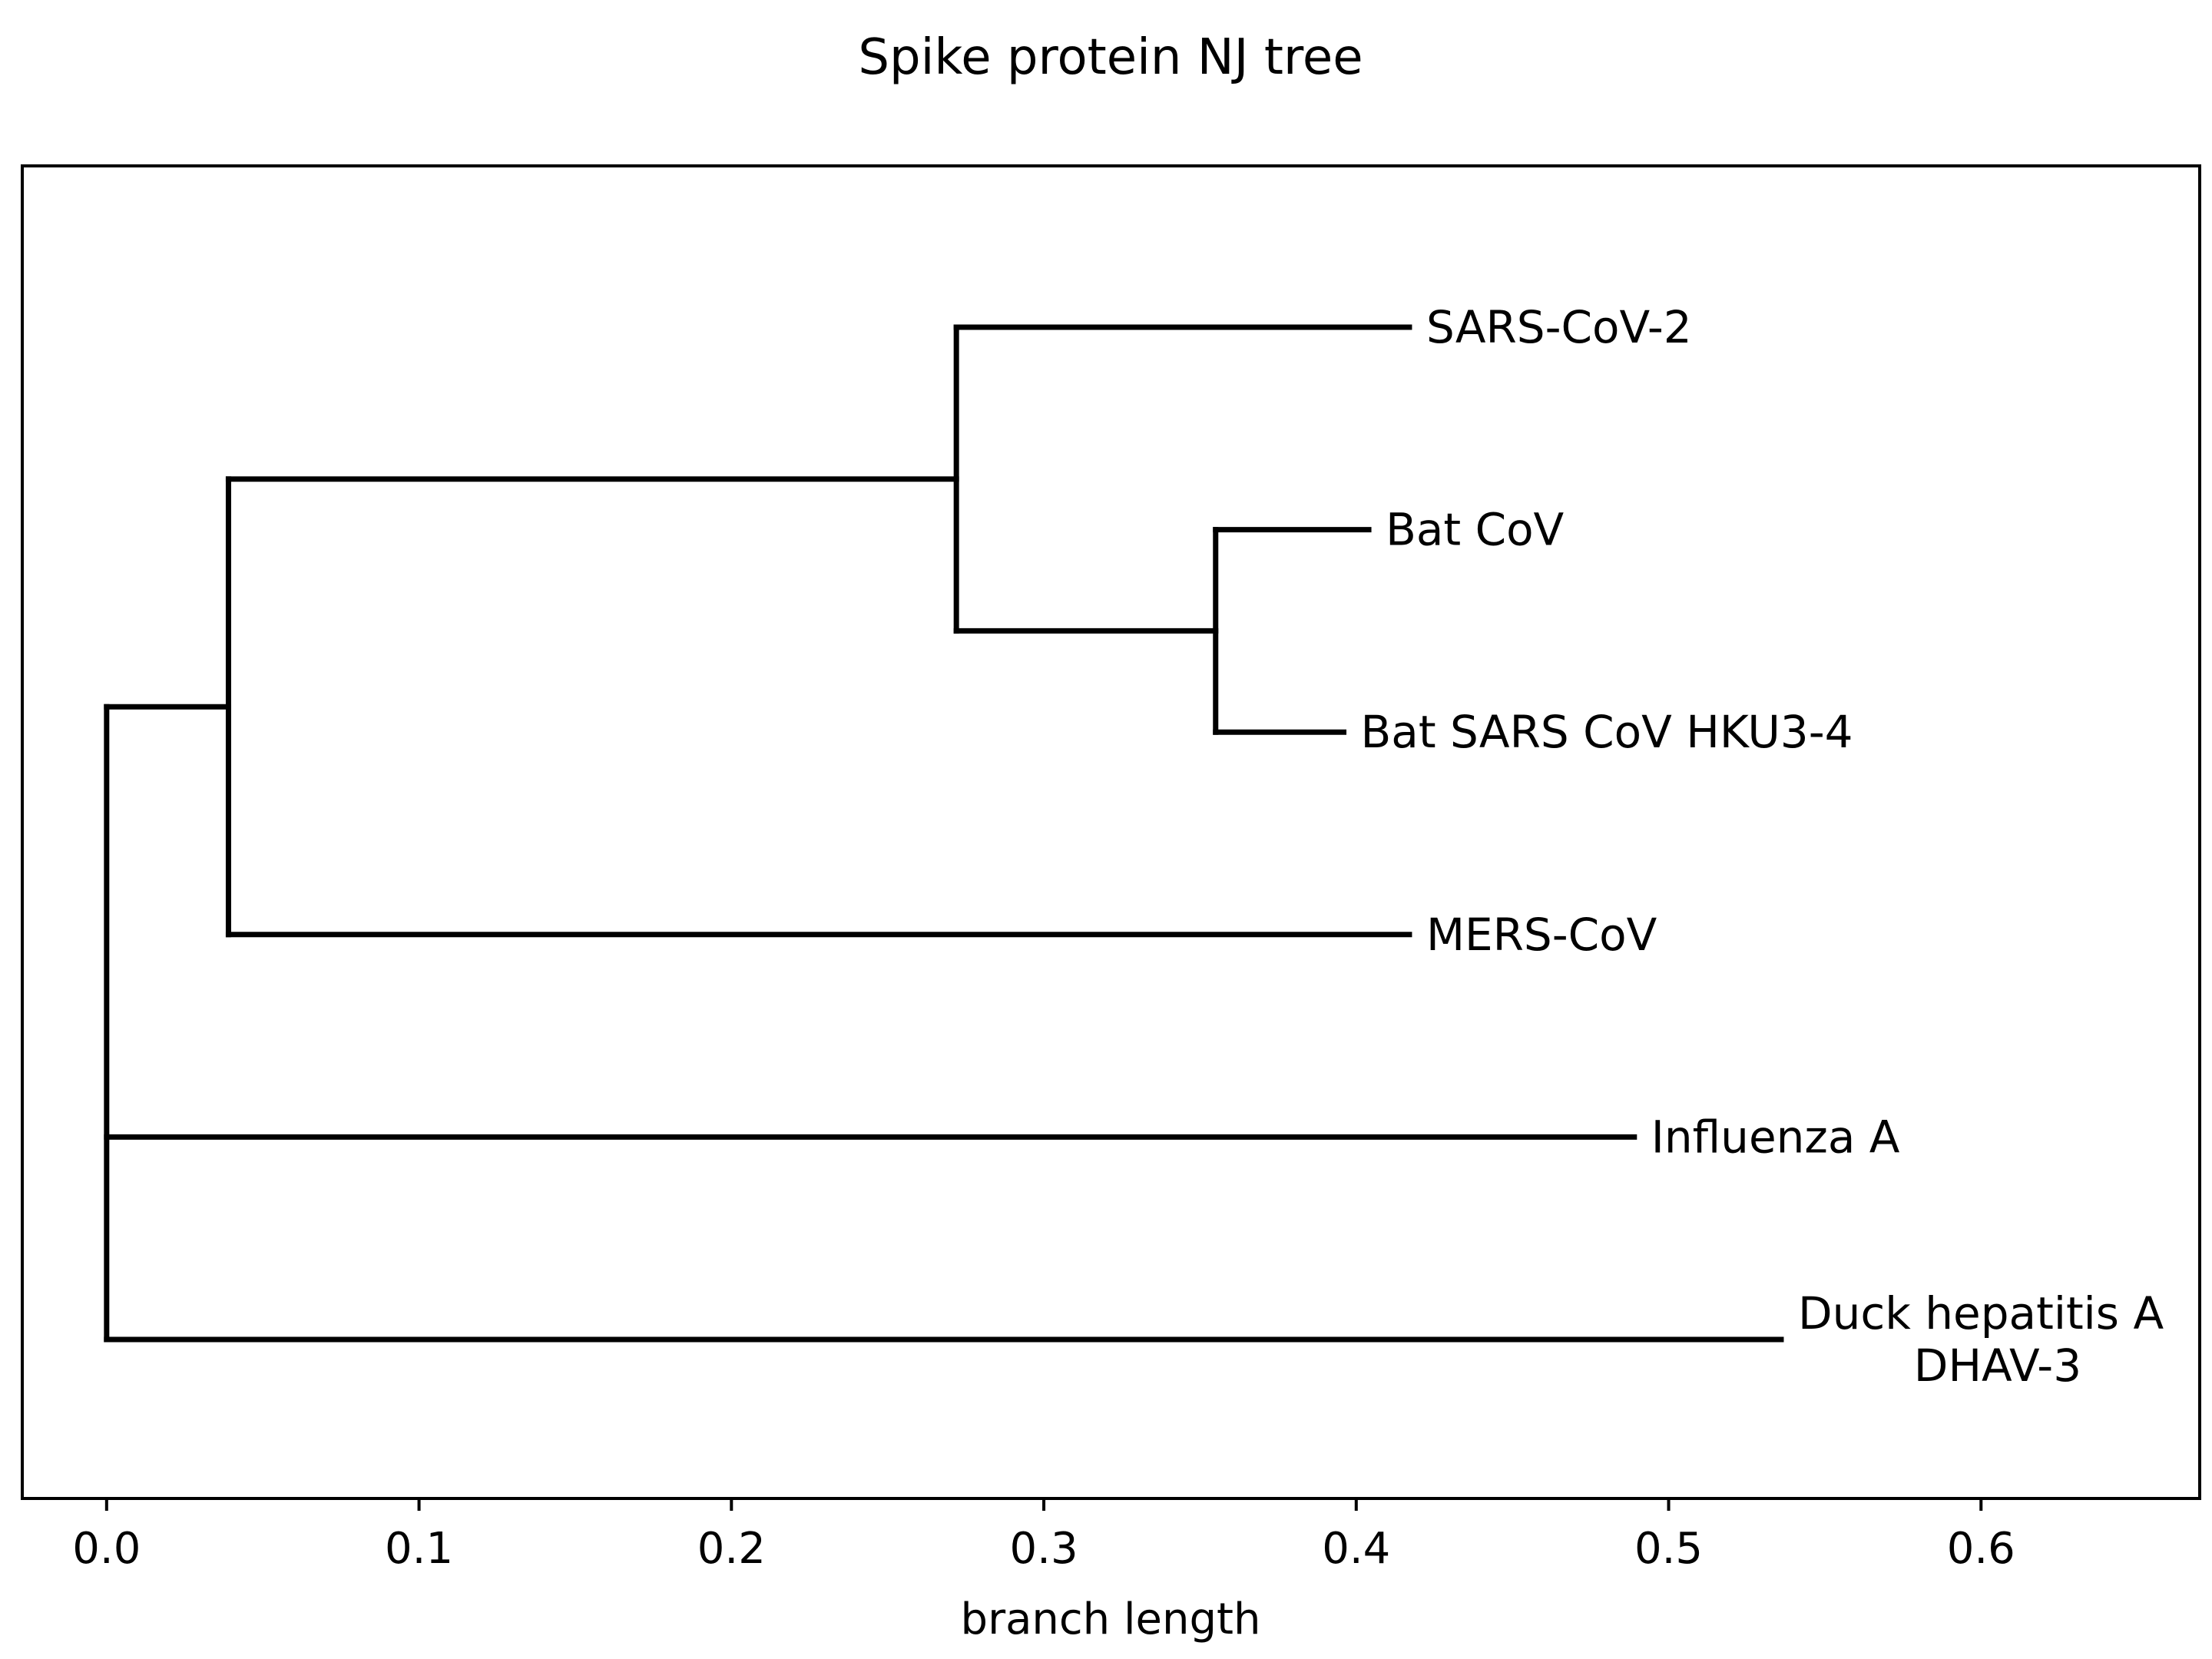 This screenshot has height=1659, width=2212. I want to click on x-axis: 0.0 0.1 0.2 0.3 0.4 0.5 0.6, so click(1043, 1536).